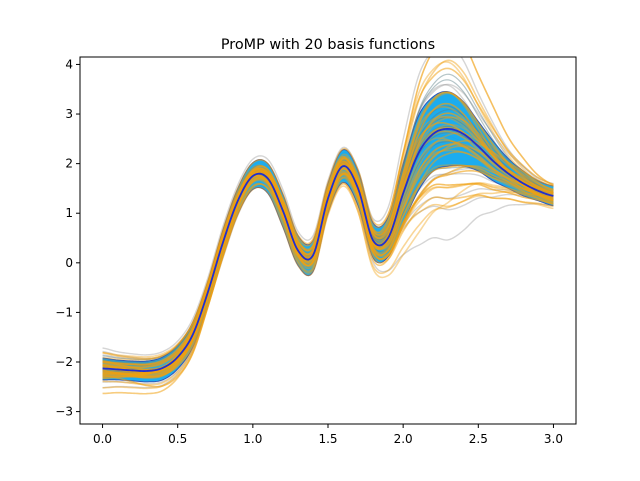 The width and height of the screenshot is (640, 481). Describe the element at coordinates (252, 439) in the screenshot. I see `x-tick-label: 1.0` at that location.